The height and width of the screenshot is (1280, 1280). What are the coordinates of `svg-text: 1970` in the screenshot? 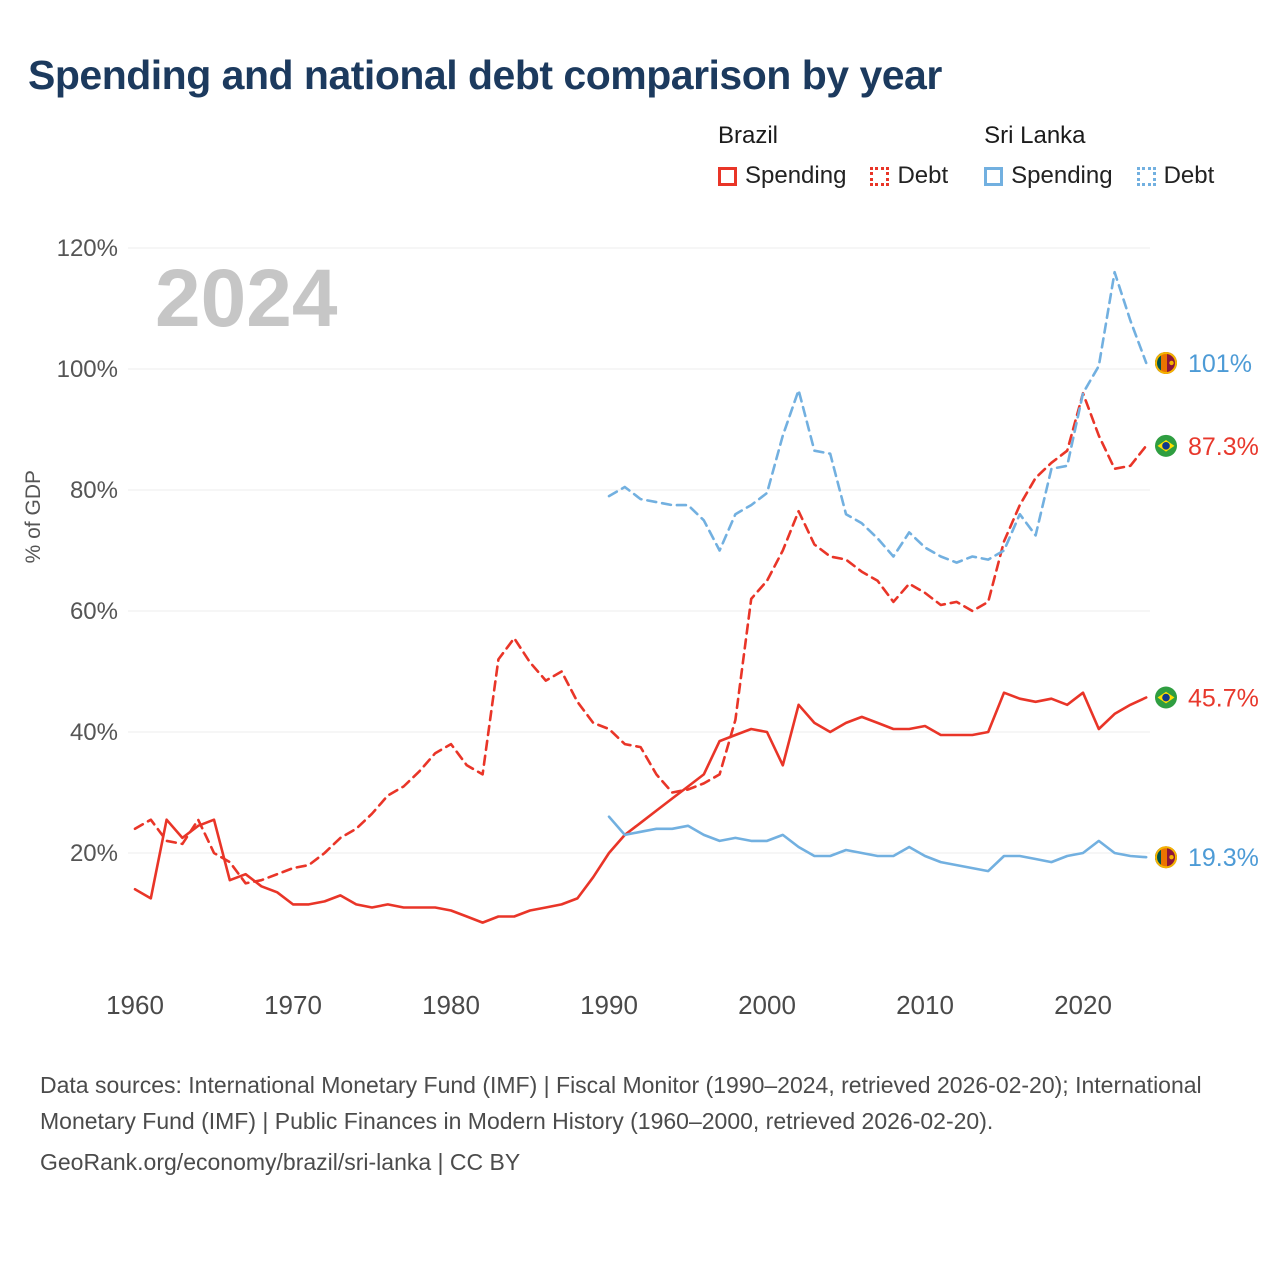 It's located at (293, 1005).